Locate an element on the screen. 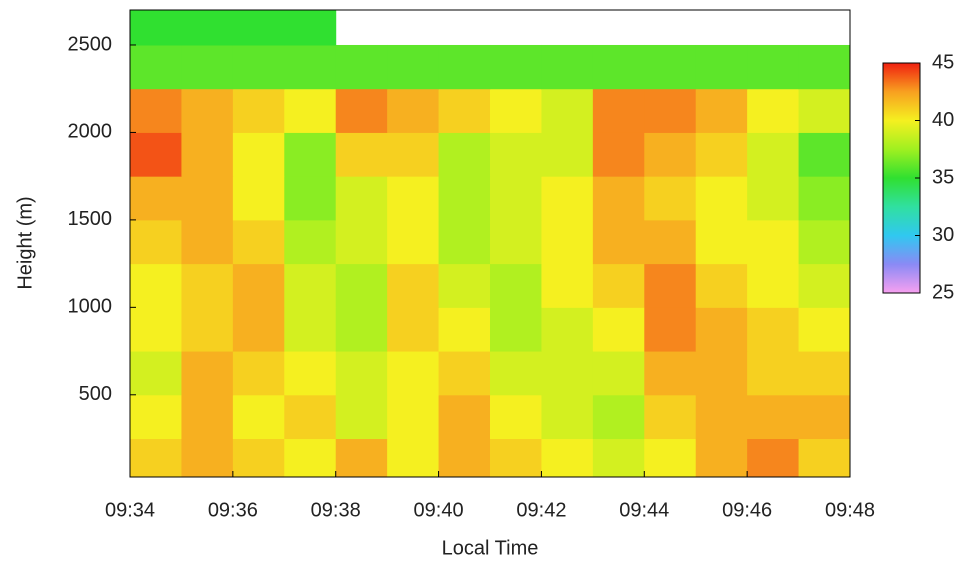 Image resolution: width=978 pixels, height=566 pixels. y-tick-label: 500 is located at coordinates (95, 394).